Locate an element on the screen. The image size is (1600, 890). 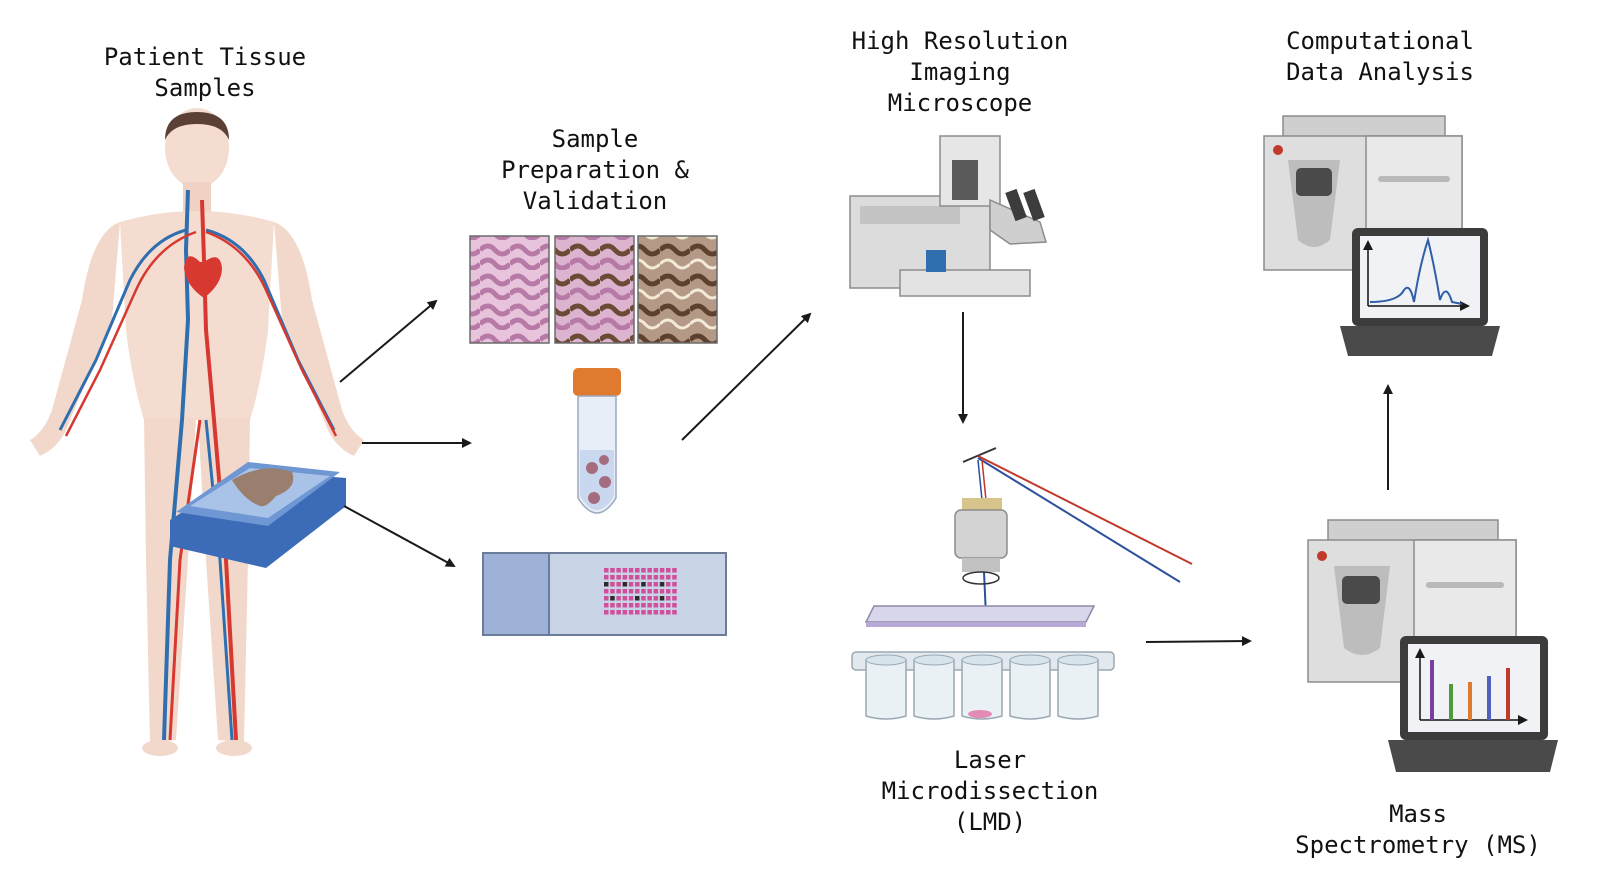
microscope-icon is located at coordinates (948, 216).